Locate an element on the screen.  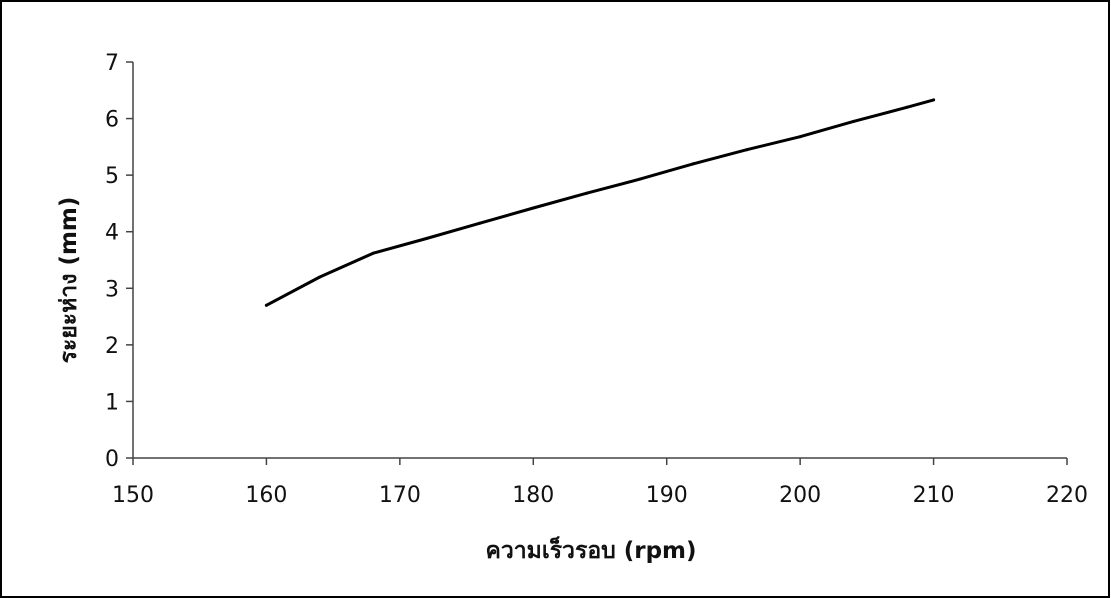
x-axis: 150 160 170 180 190 200 210 220 is located at coordinates (600, 482).